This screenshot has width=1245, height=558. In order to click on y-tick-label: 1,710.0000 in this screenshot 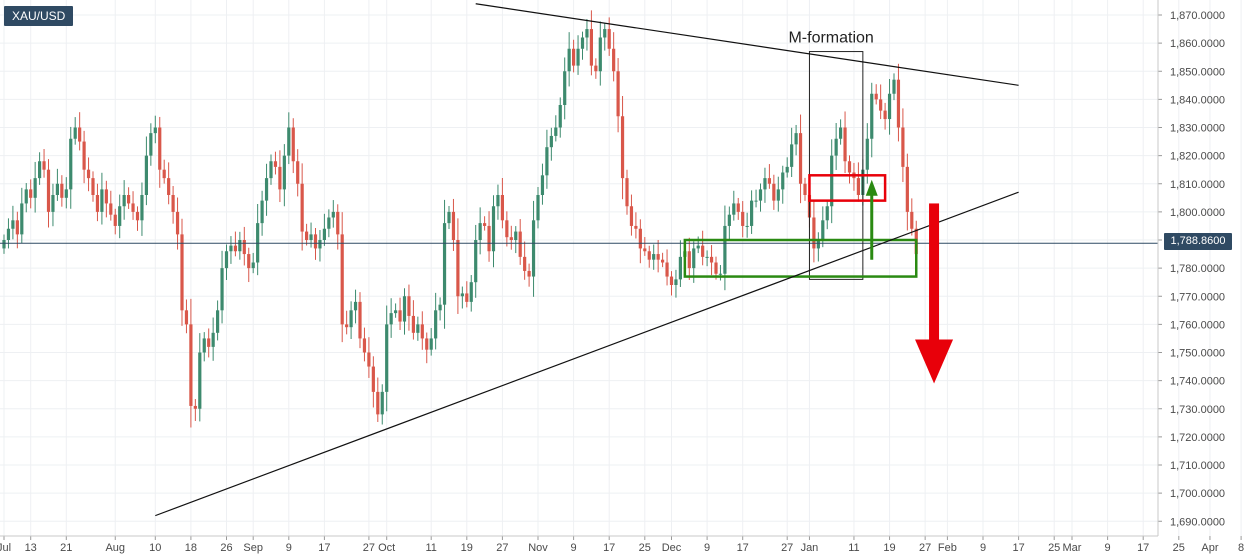, I will do `click(1197, 466)`.